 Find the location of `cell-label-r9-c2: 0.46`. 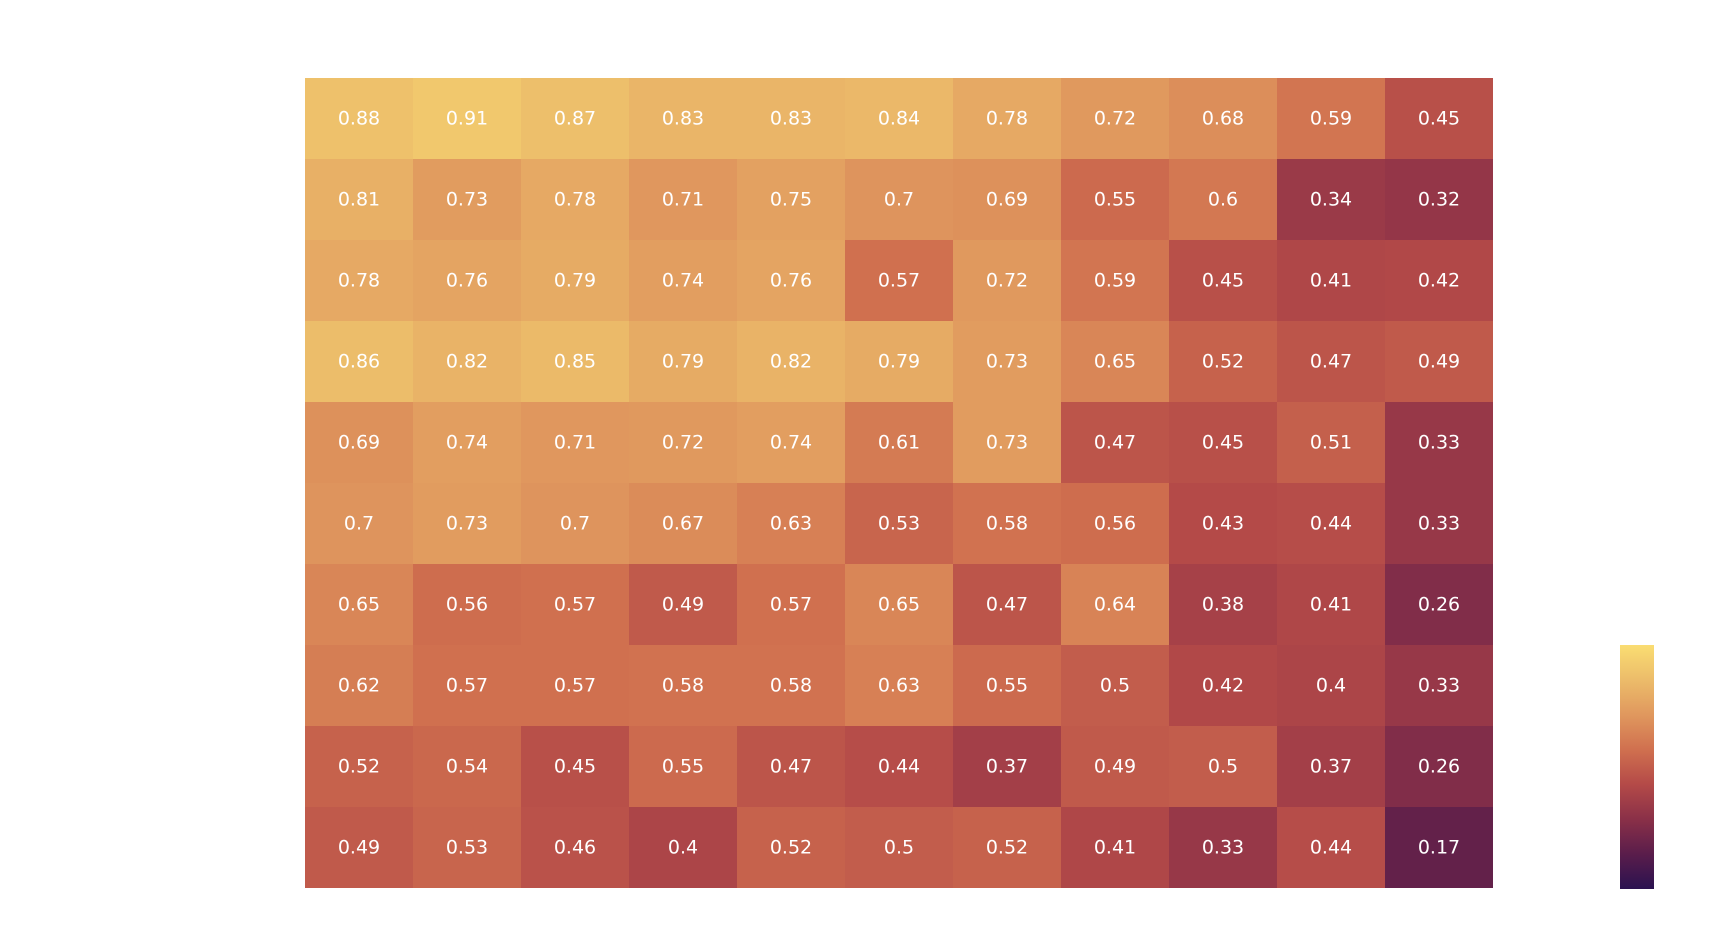

cell-label-r9-c2: 0.46 is located at coordinates (575, 848).